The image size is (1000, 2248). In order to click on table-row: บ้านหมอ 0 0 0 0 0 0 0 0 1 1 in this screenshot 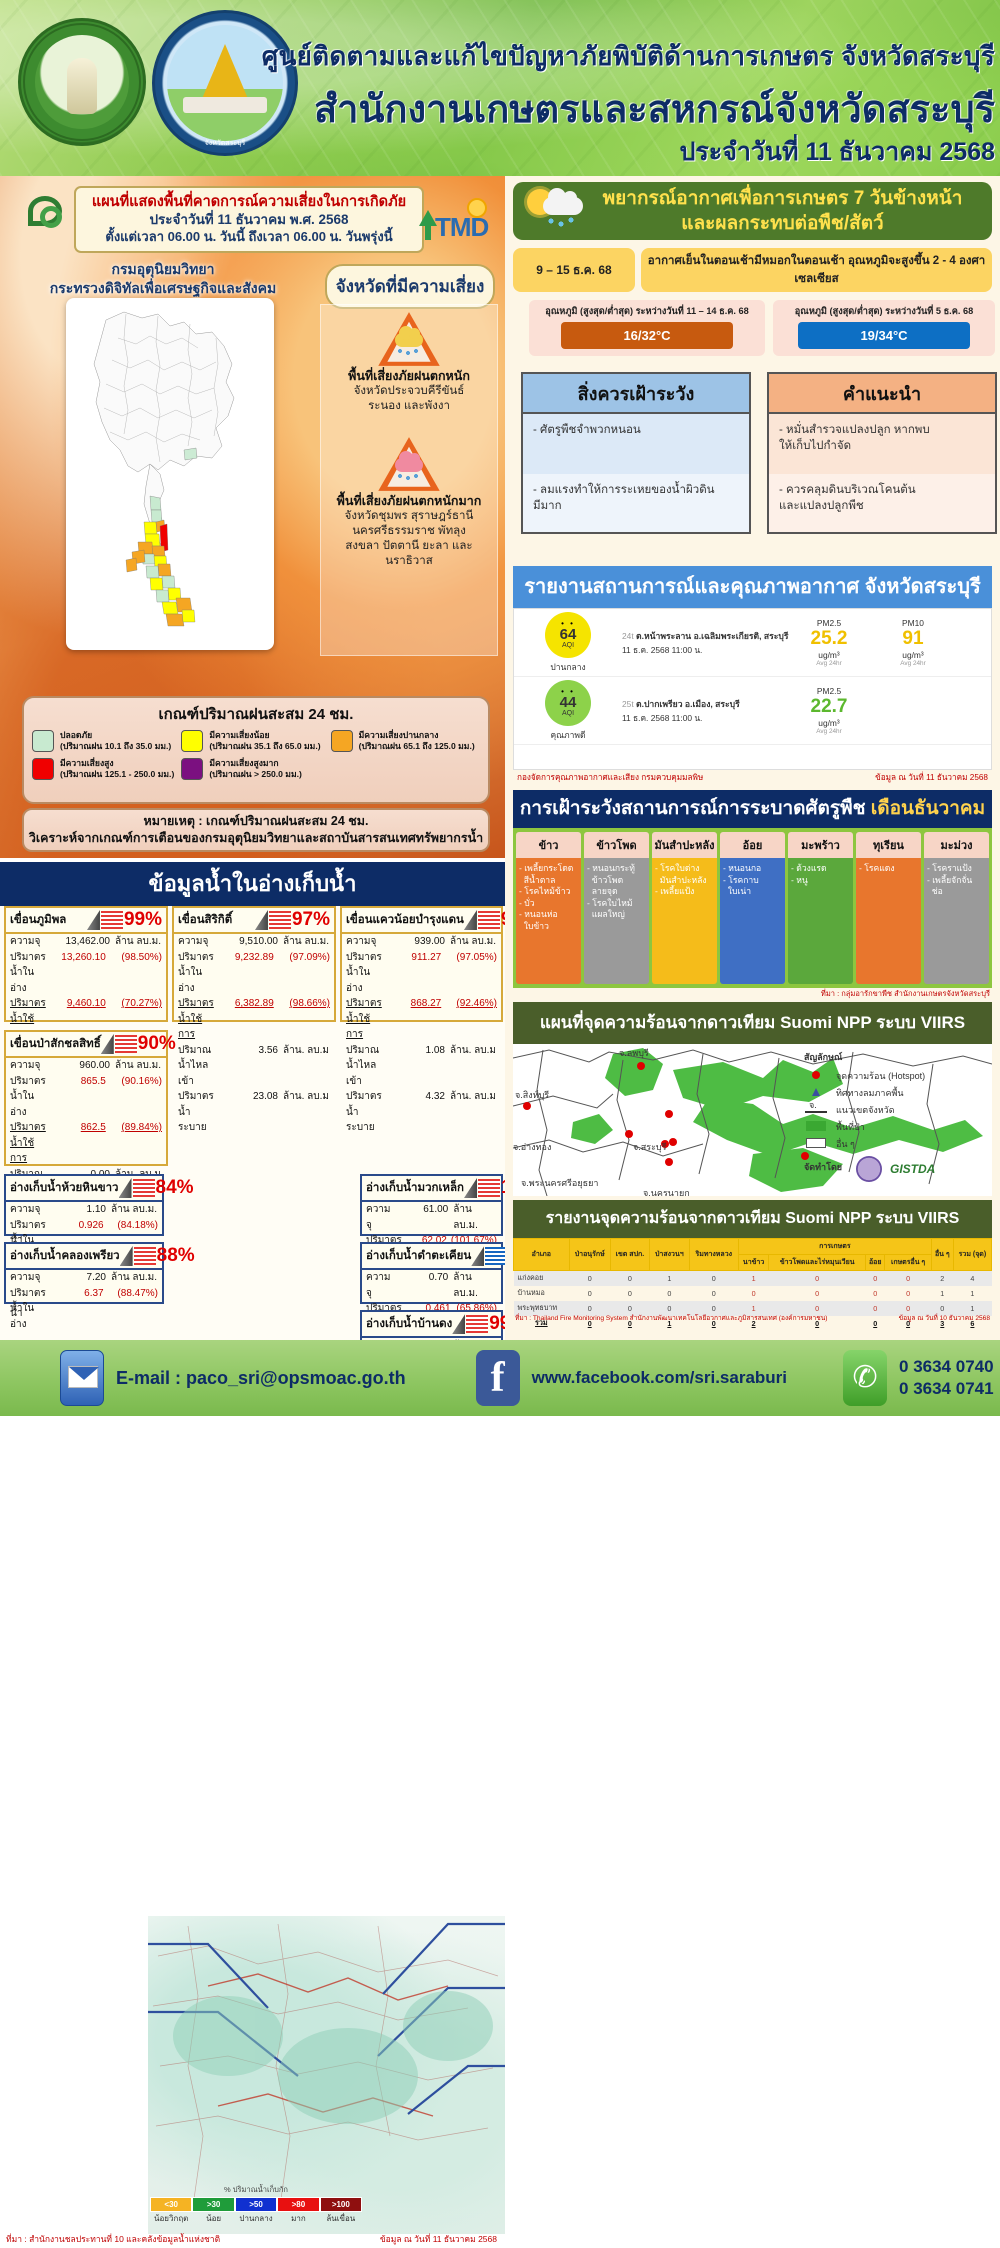, I will do `click(753, 1293)`.